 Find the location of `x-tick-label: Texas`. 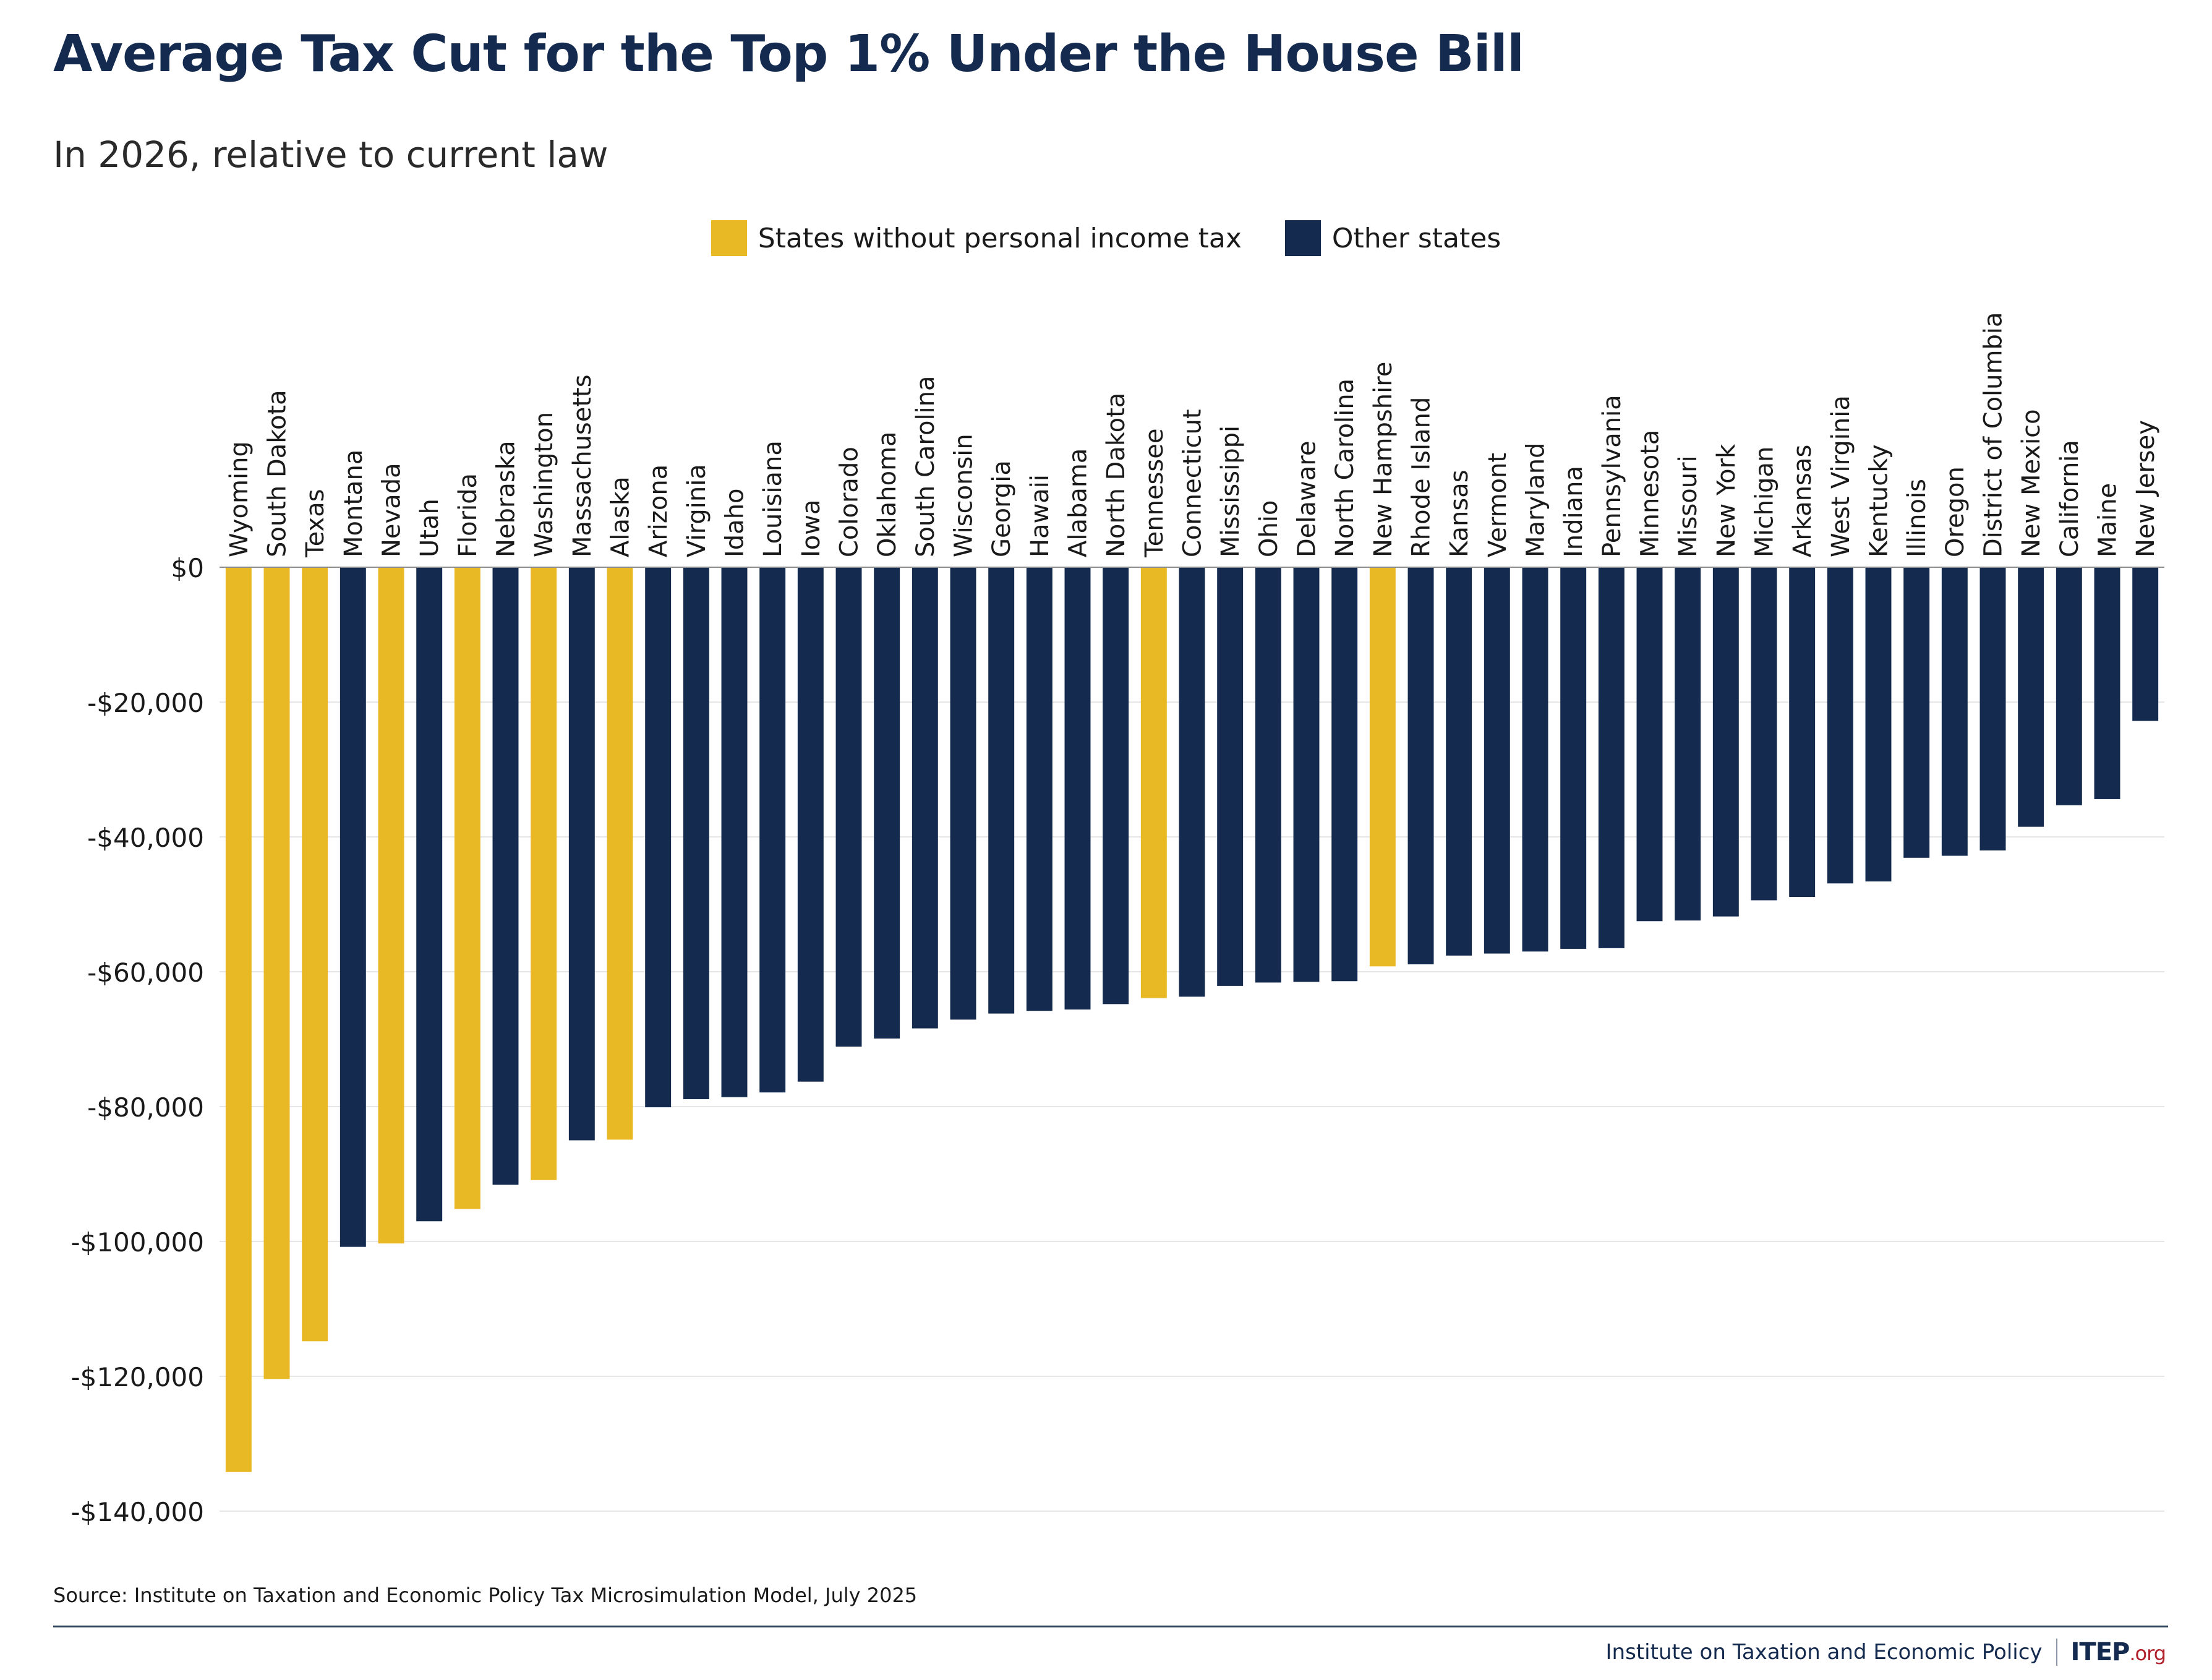

x-tick-label: Texas is located at coordinates (315, 523).